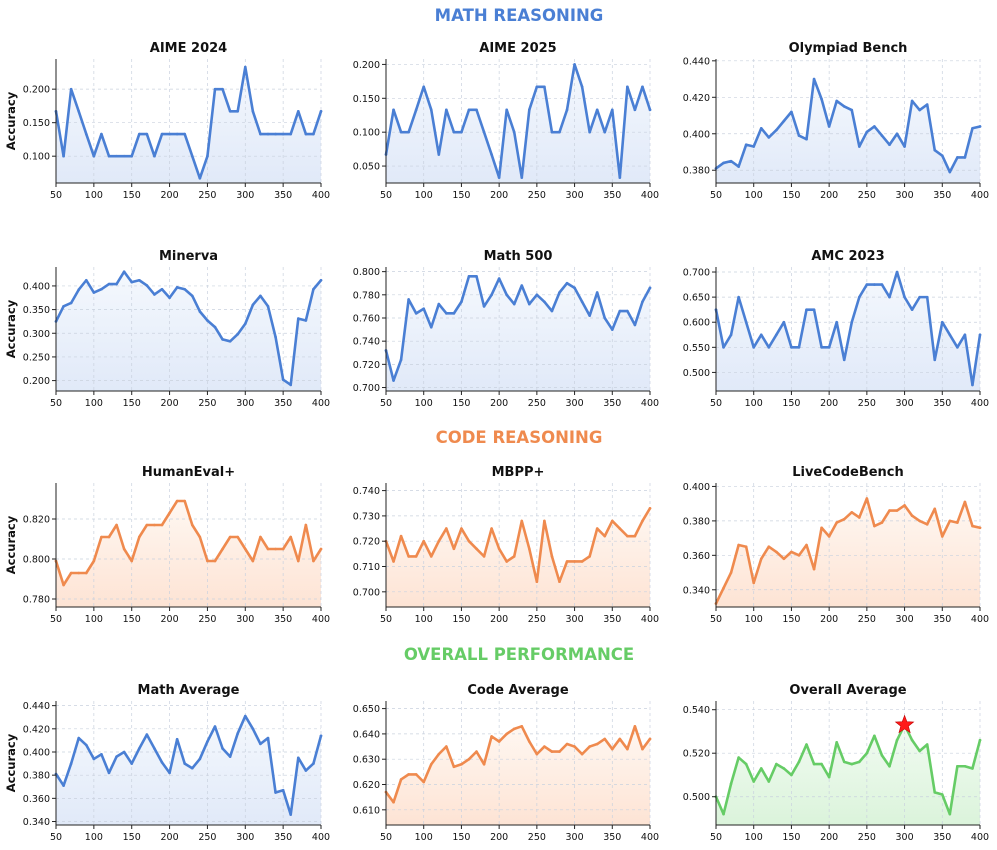  I want to click on area-fill, so click(848, 331).